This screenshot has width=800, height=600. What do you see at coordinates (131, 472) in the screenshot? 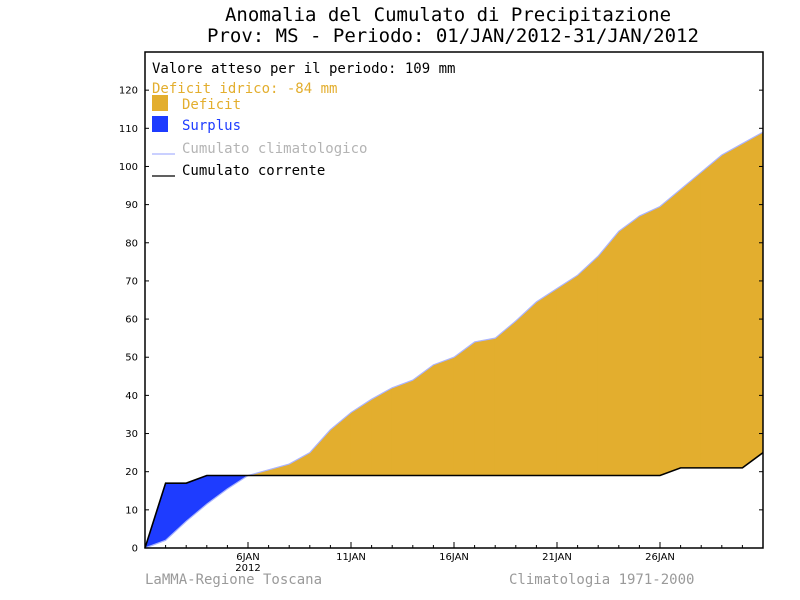
I see `y-tick-label: 20` at bounding box center [131, 472].